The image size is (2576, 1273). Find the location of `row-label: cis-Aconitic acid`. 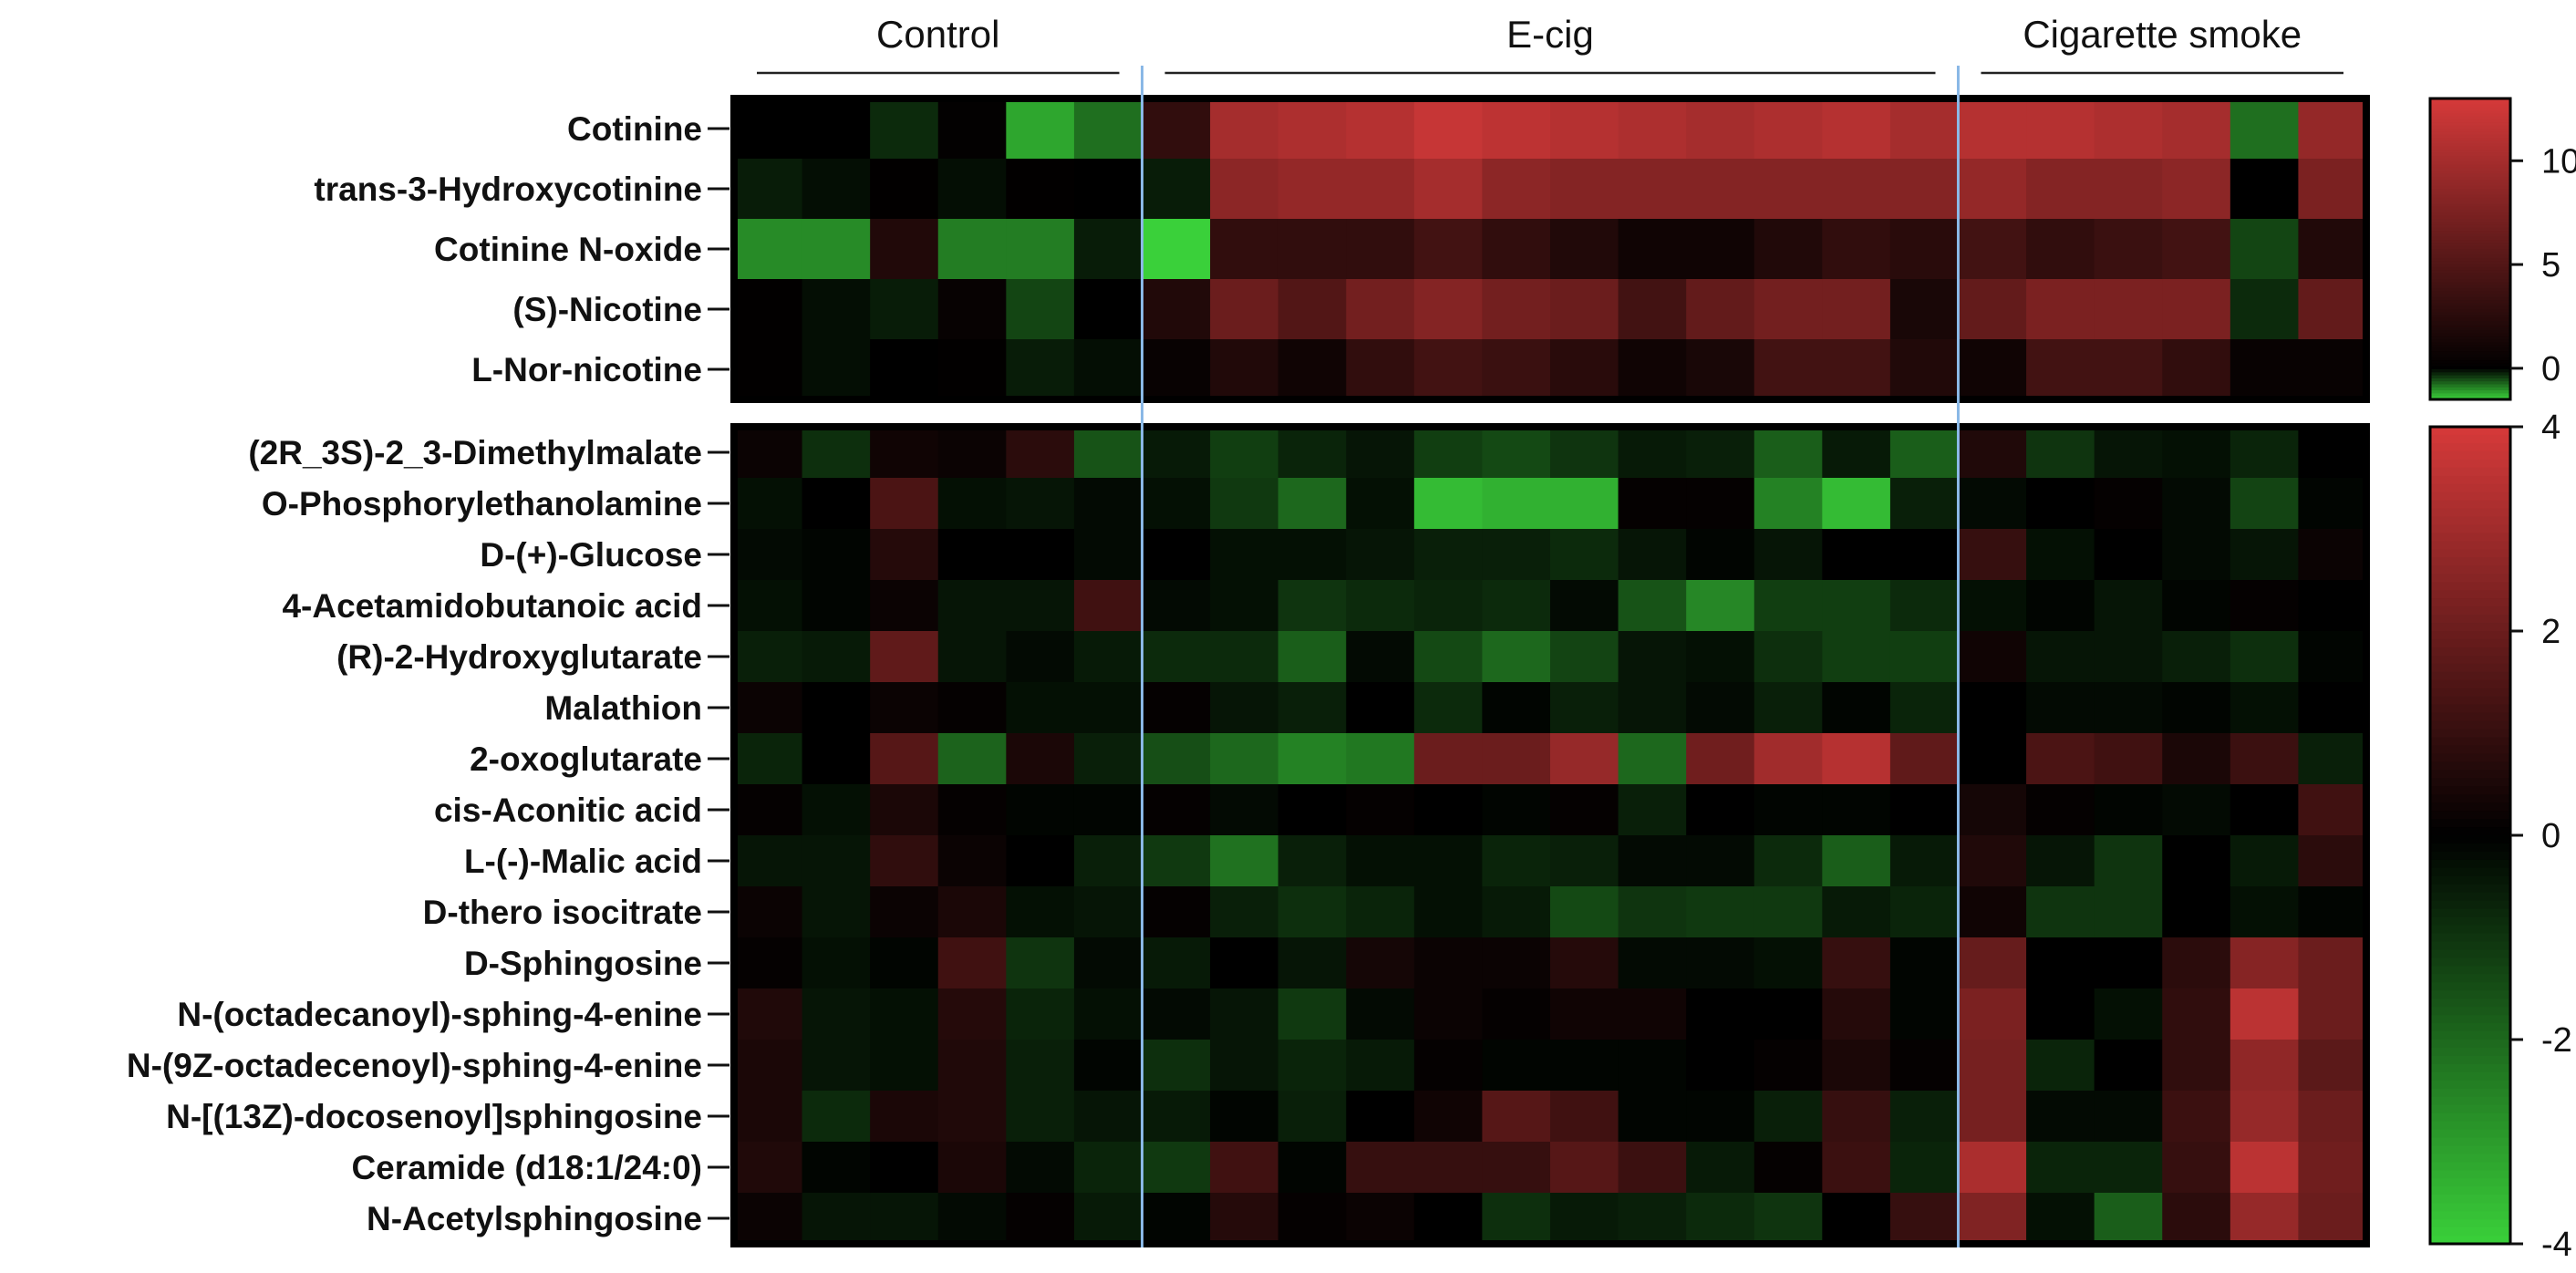

row-label: cis-Aconitic acid is located at coordinates (568, 811).